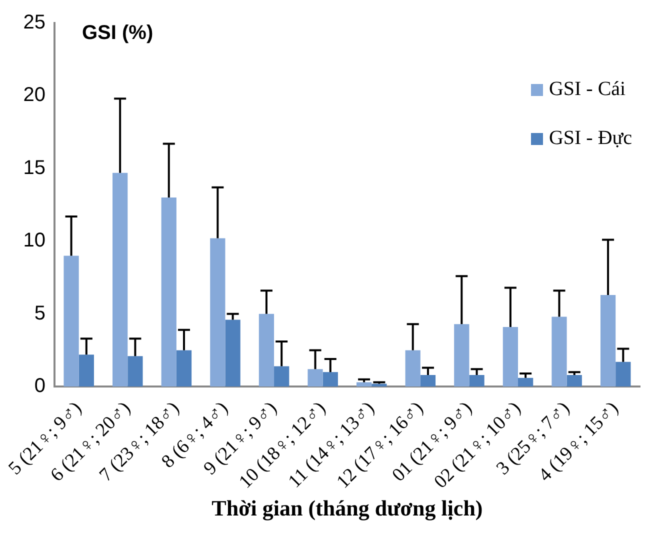  Describe the element at coordinates (40, 386) in the screenshot. I see `y-tick-label: 0` at that location.